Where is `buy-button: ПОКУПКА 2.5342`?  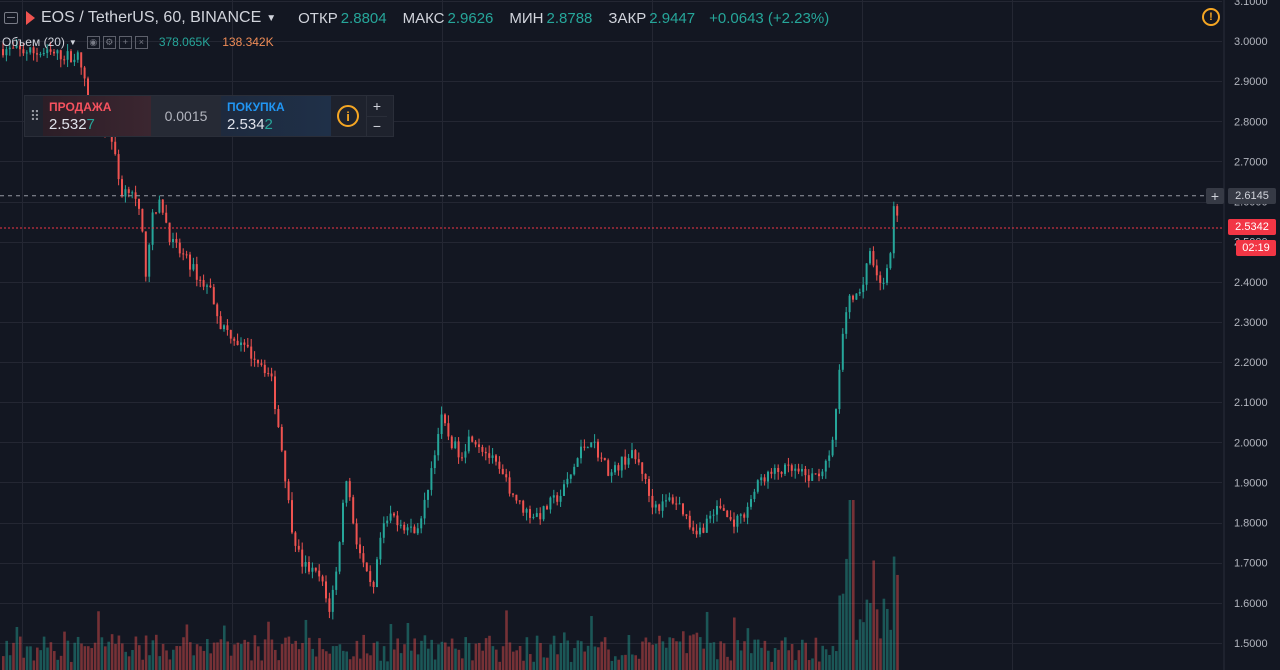 buy-button: ПОКУПКА 2.5342 is located at coordinates (276, 116).